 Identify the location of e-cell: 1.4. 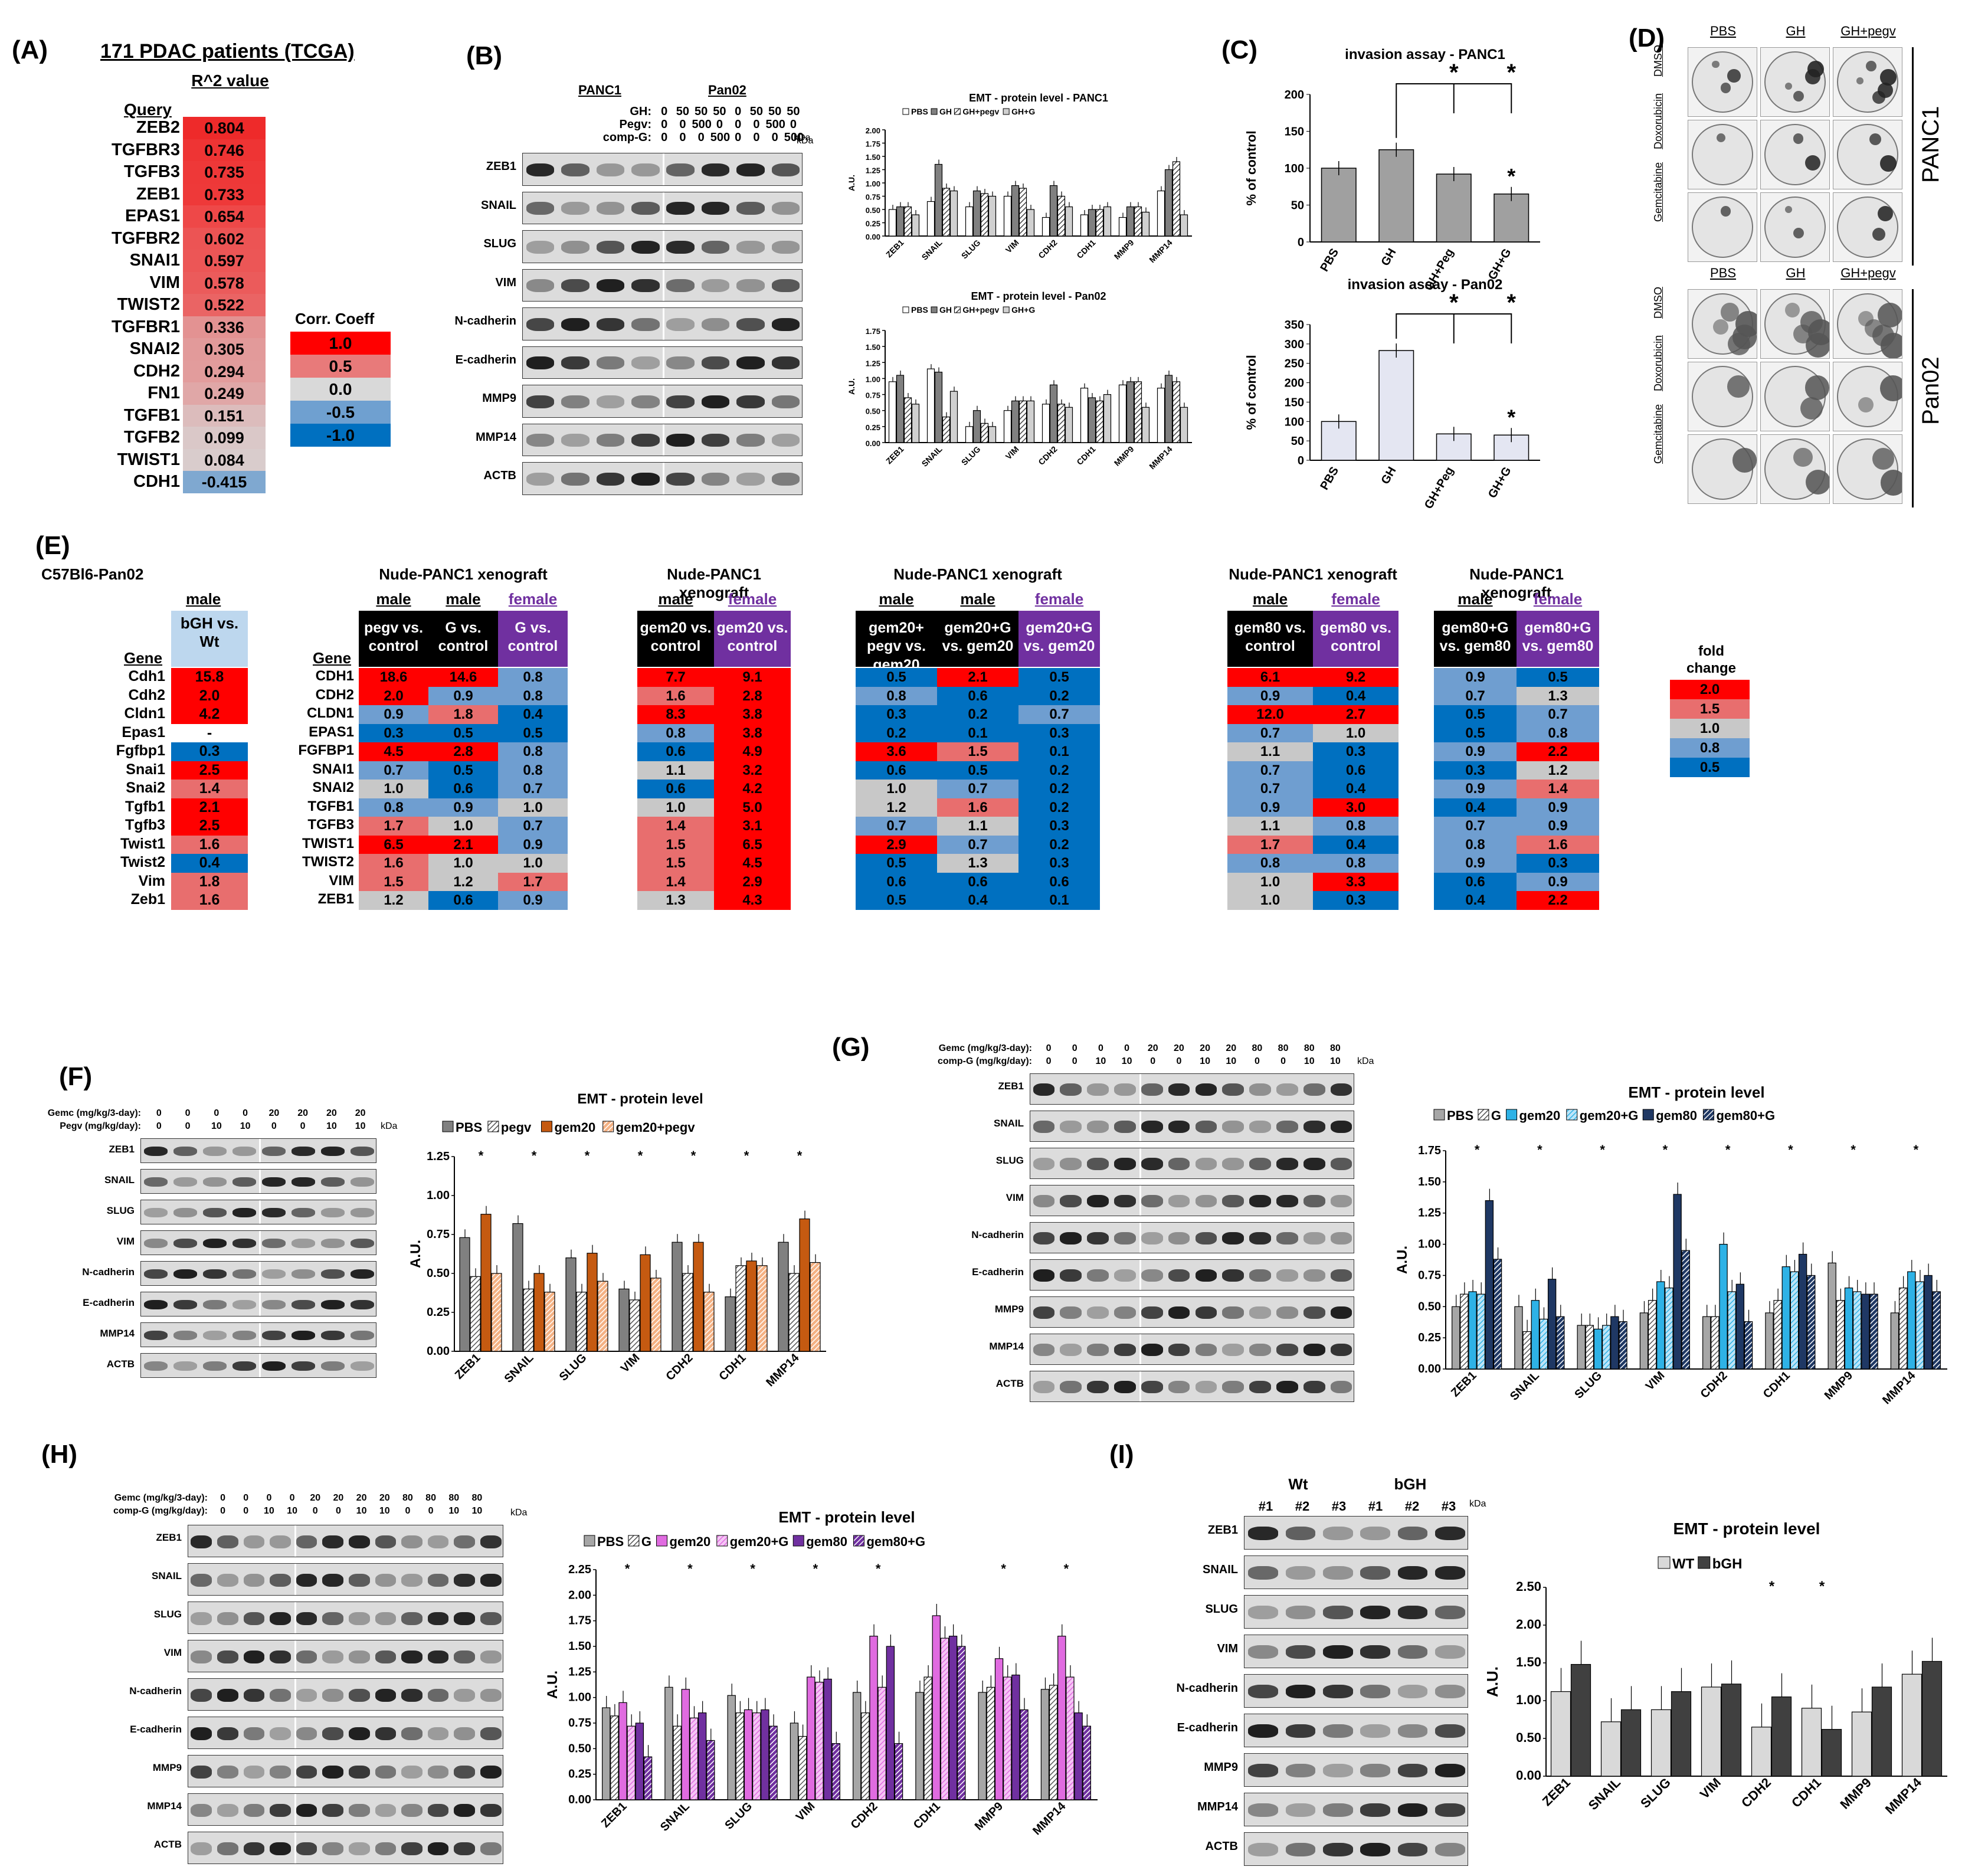
(1558, 789).